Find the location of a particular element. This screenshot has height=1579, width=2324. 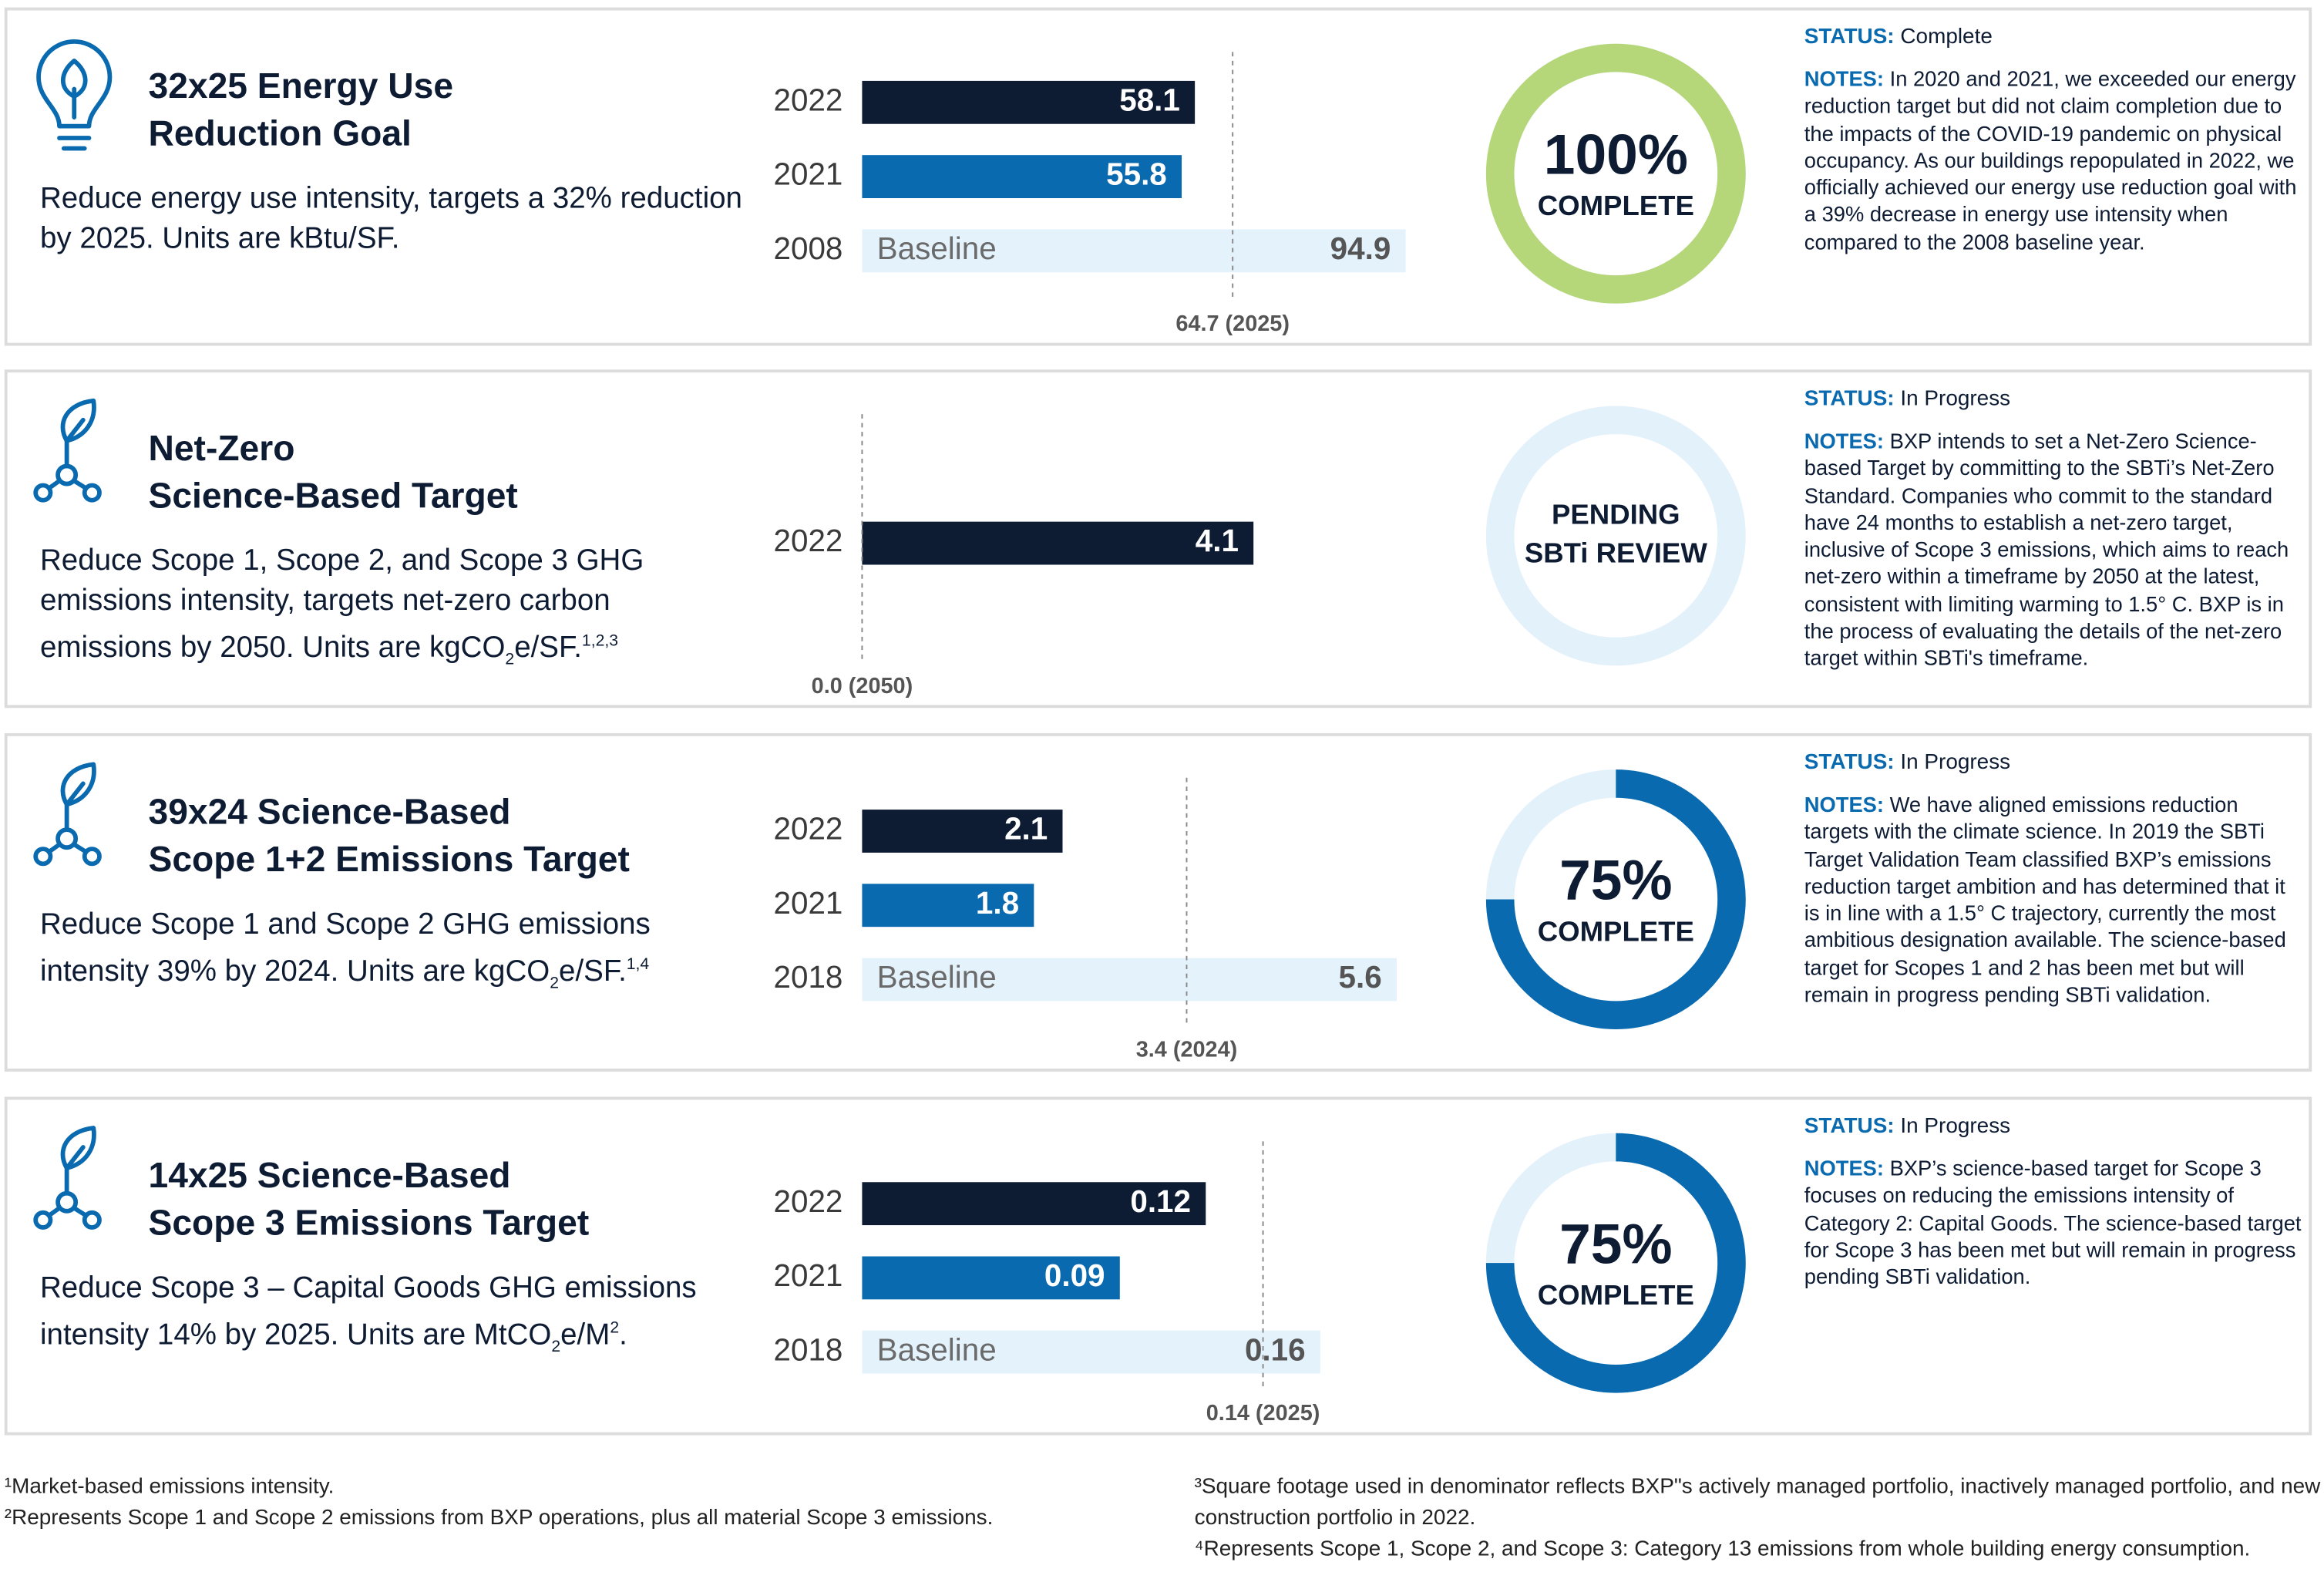

donut-ring is located at coordinates (1615, 536).